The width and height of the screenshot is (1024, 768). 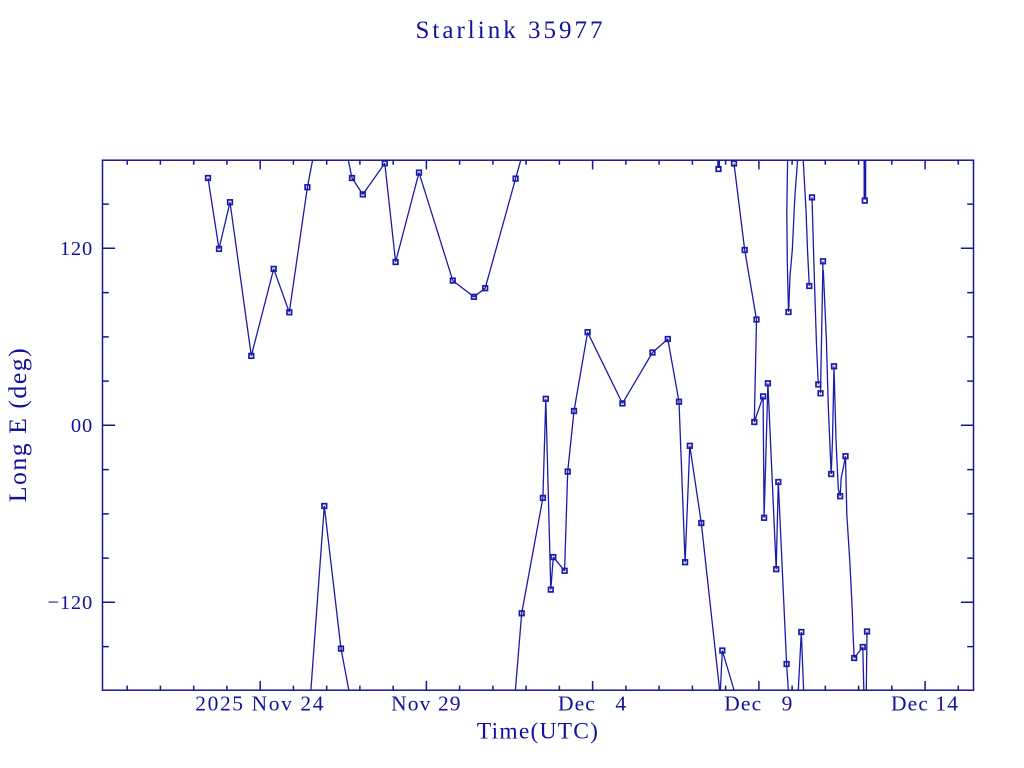 What do you see at coordinates (82, 426) in the screenshot?
I see `svg-text: 00` at bounding box center [82, 426].